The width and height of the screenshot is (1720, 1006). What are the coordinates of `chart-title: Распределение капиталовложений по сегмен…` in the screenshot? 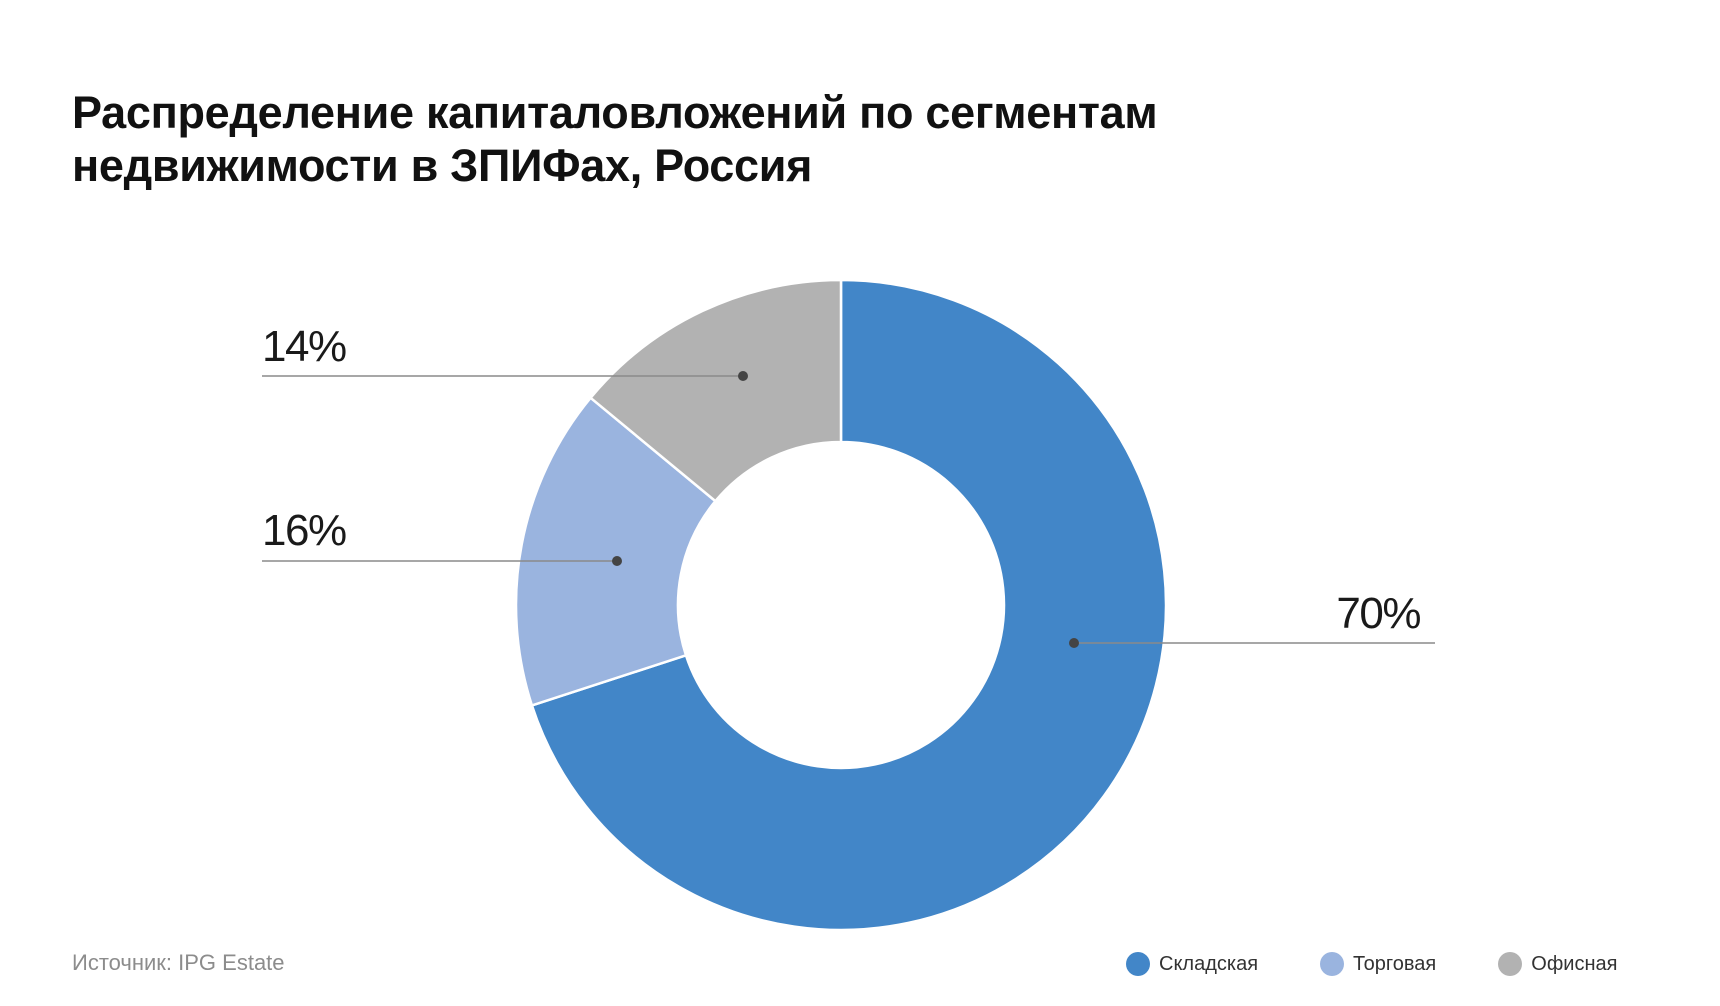 It's located at (722, 139).